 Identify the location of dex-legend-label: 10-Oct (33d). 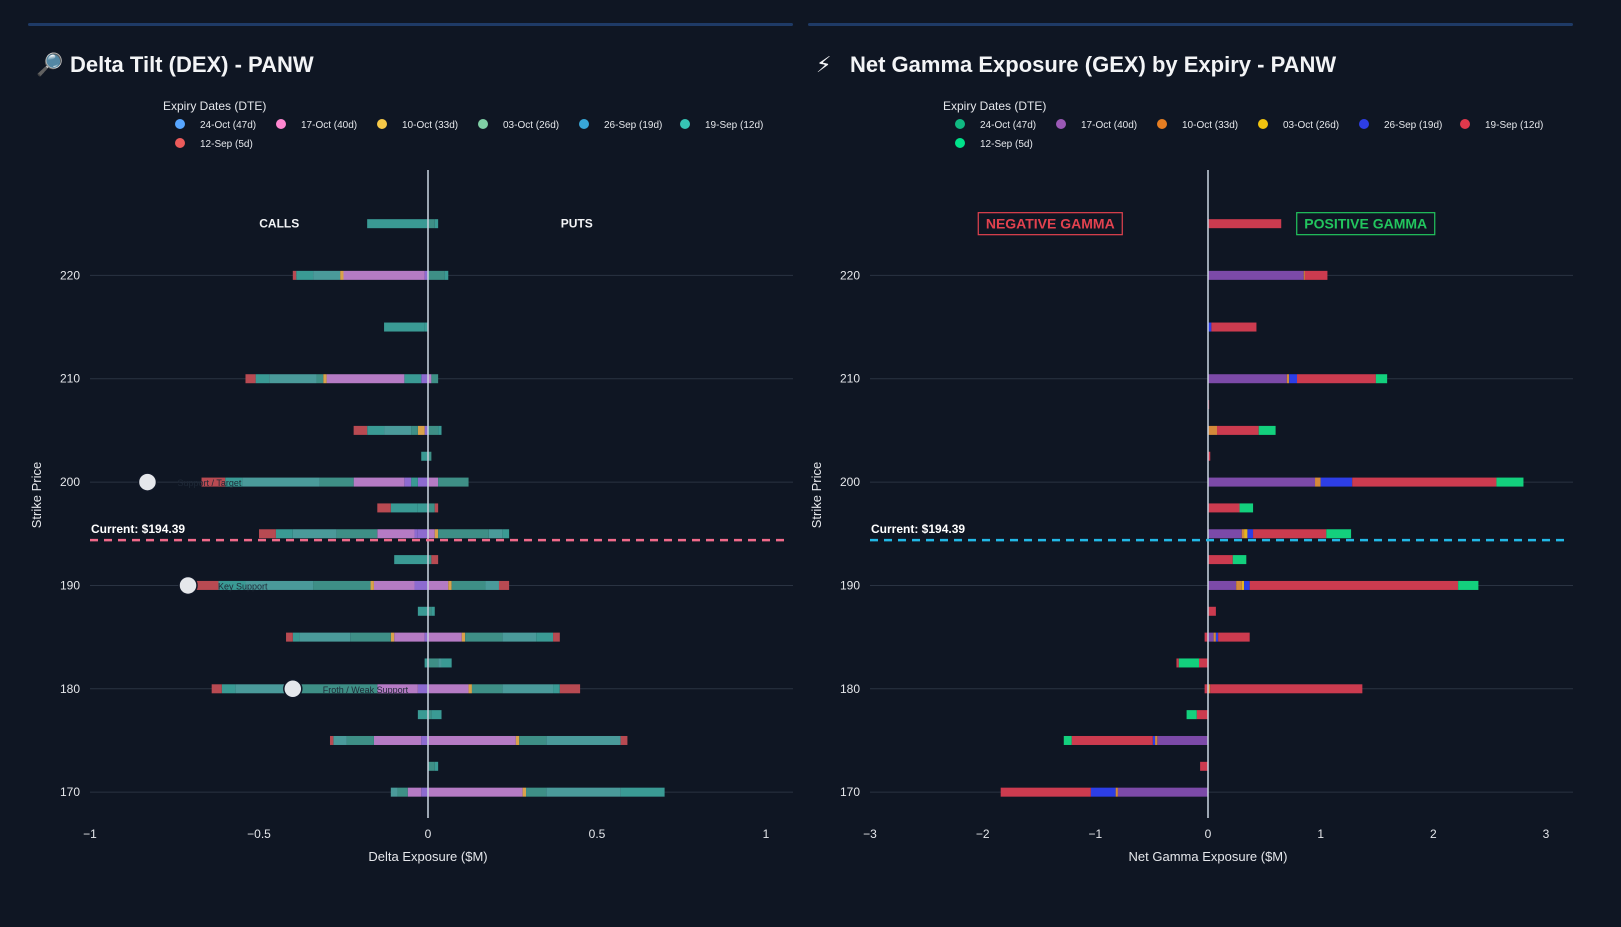
(430, 125).